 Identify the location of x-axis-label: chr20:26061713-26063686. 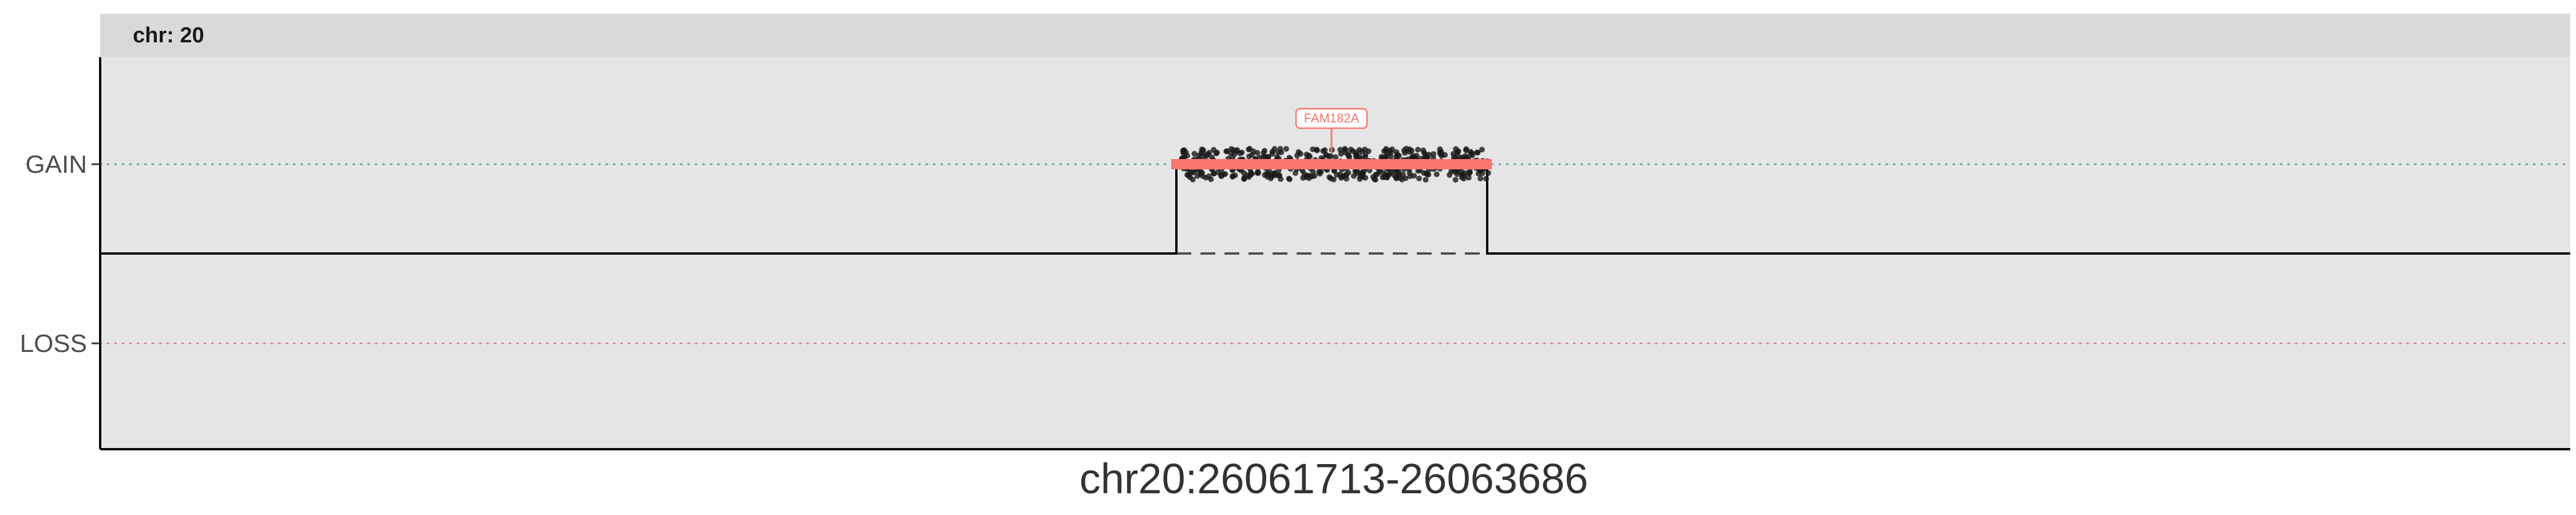
(1334, 478).